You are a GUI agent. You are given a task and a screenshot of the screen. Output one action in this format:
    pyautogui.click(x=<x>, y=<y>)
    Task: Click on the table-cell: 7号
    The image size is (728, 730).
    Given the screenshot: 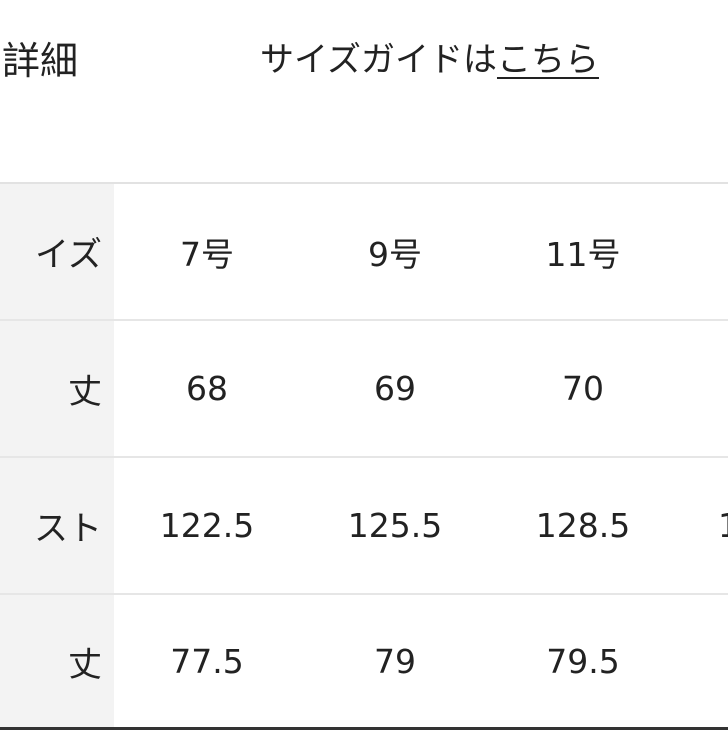 What is the action you would take?
    pyautogui.click(x=207, y=254)
    